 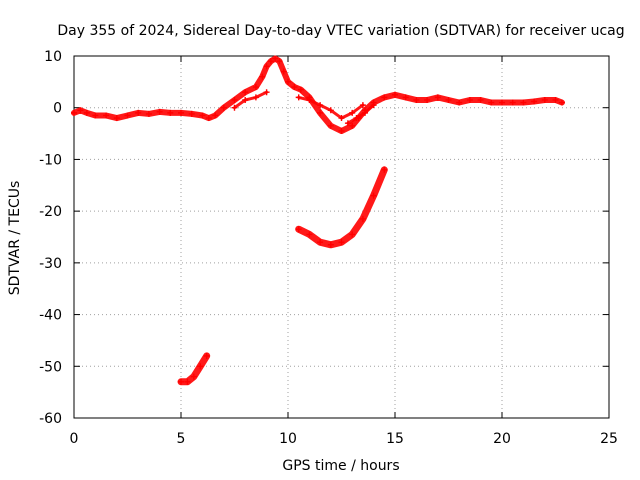 What do you see at coordinates (395, 439) in the screenshot?
I see `x-tick-label: 15` at bounding box center [395, 439].